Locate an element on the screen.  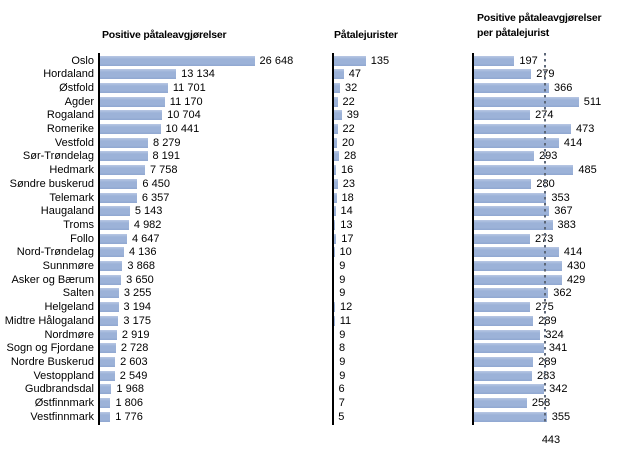
bar-value-label: 430 is located at coordinates (576, 266).